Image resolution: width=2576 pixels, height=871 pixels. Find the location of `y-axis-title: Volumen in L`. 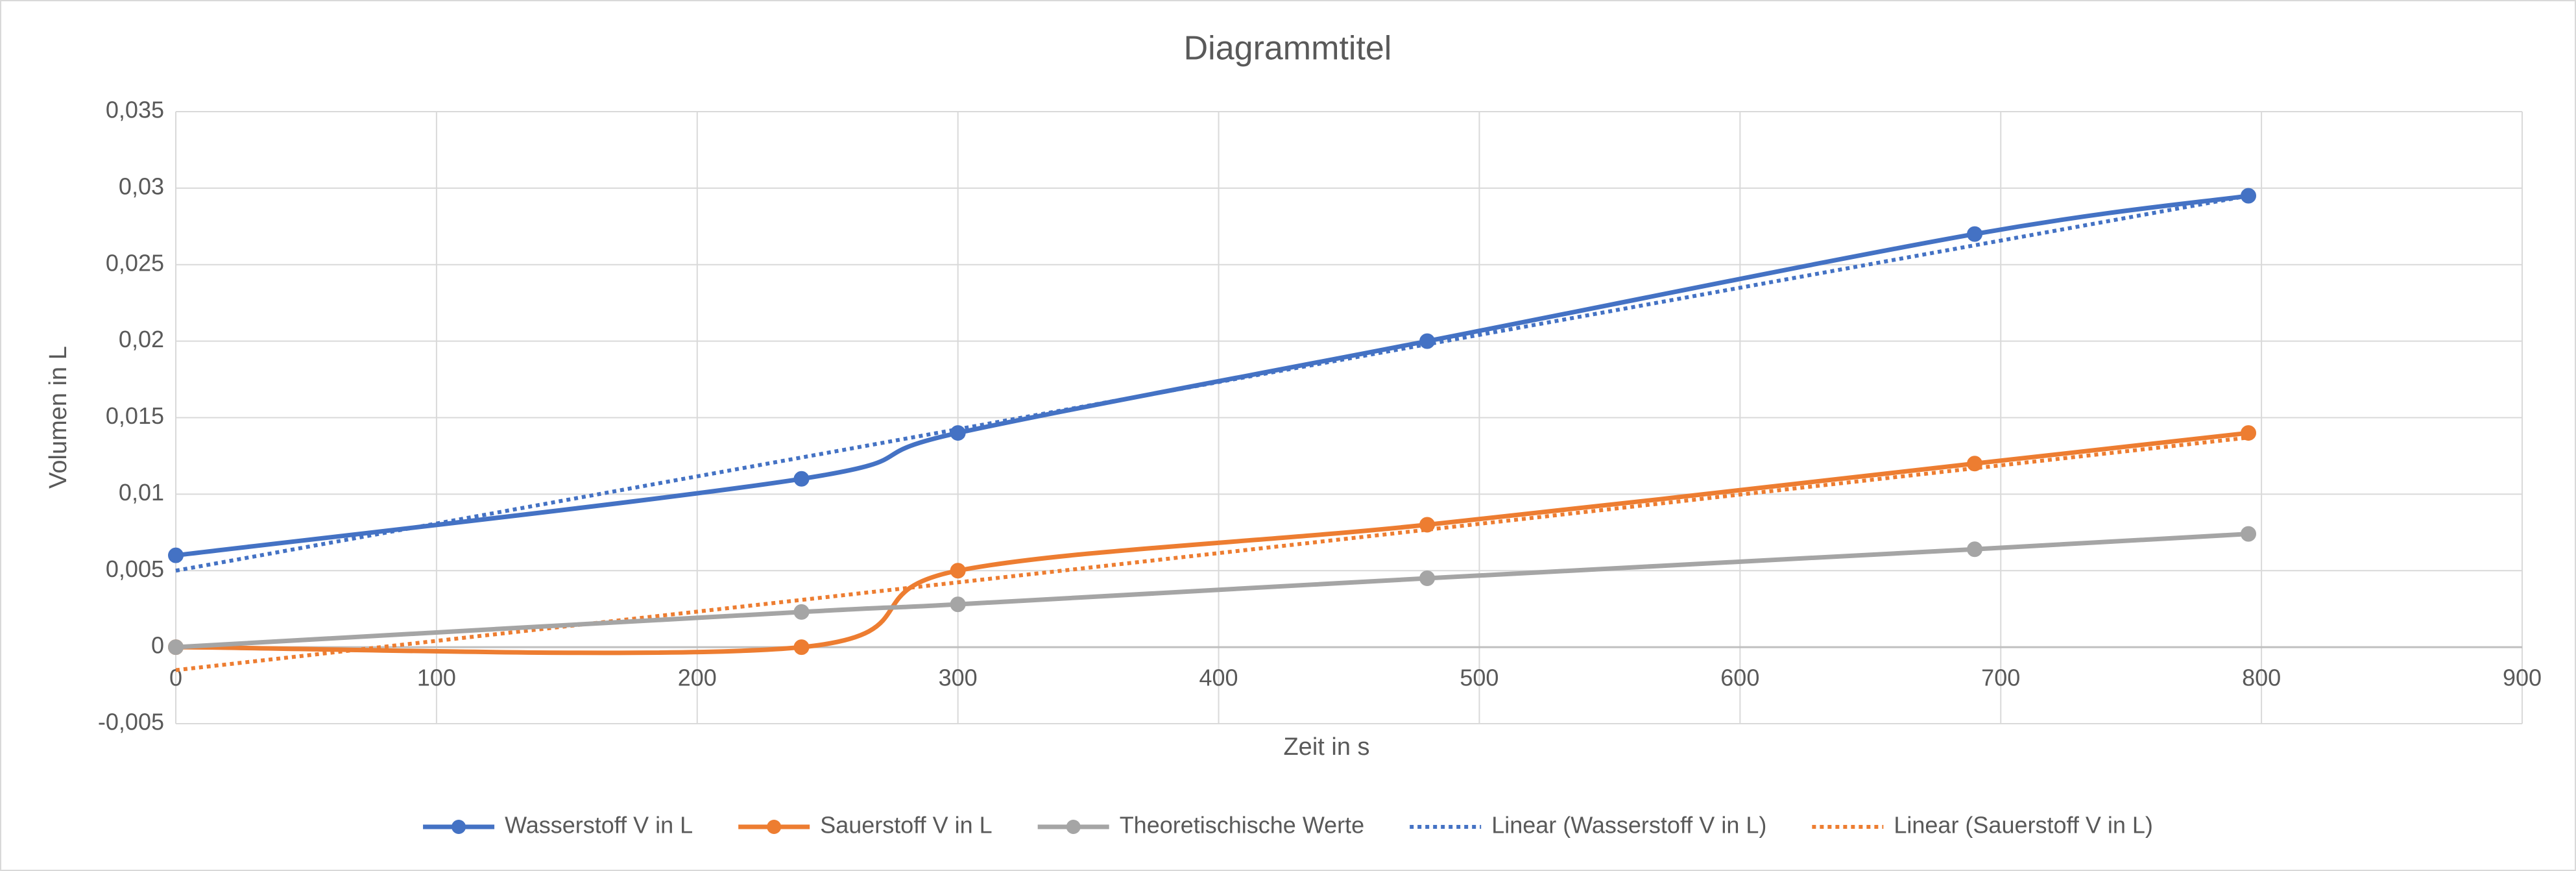

y-axis-title: Volumen in L is located at coordinates (58, 418).